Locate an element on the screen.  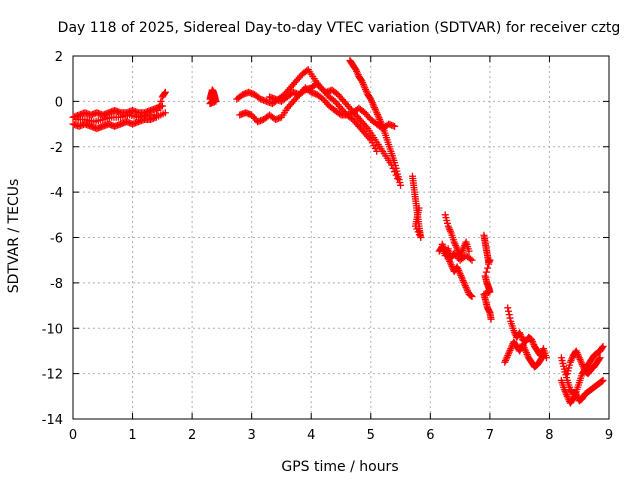
y-axis-label: SDTVAR / TECUs is located at coordinates (14, 236).